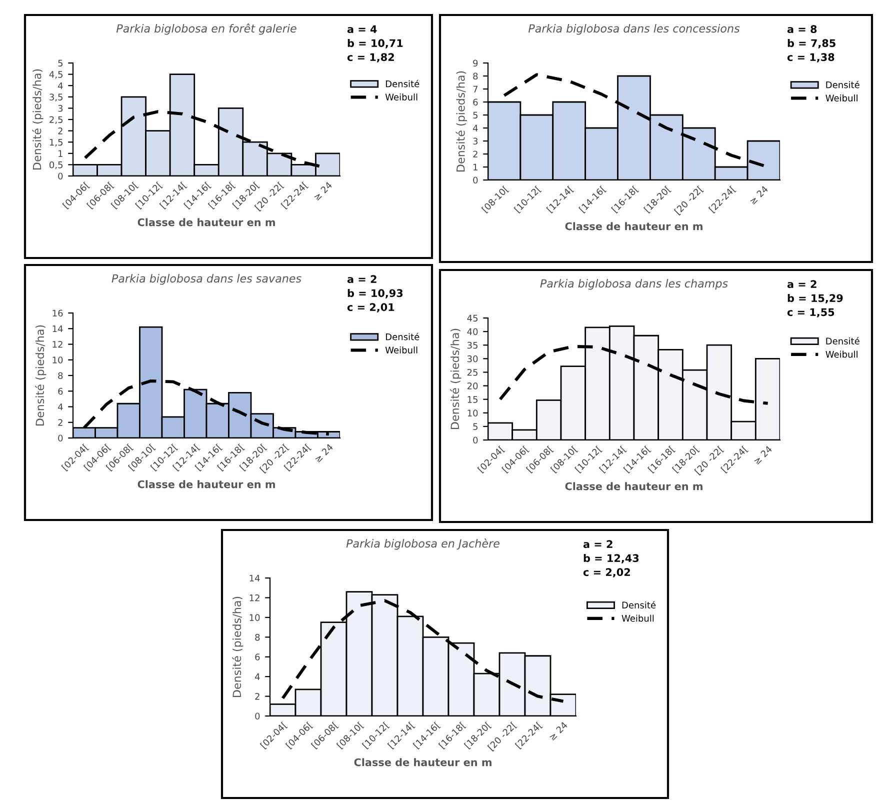 The image size is (889, 808). Describe the element at coordinates (810, 313) in the screenshot. I see `text: c = 1,55` at that location.